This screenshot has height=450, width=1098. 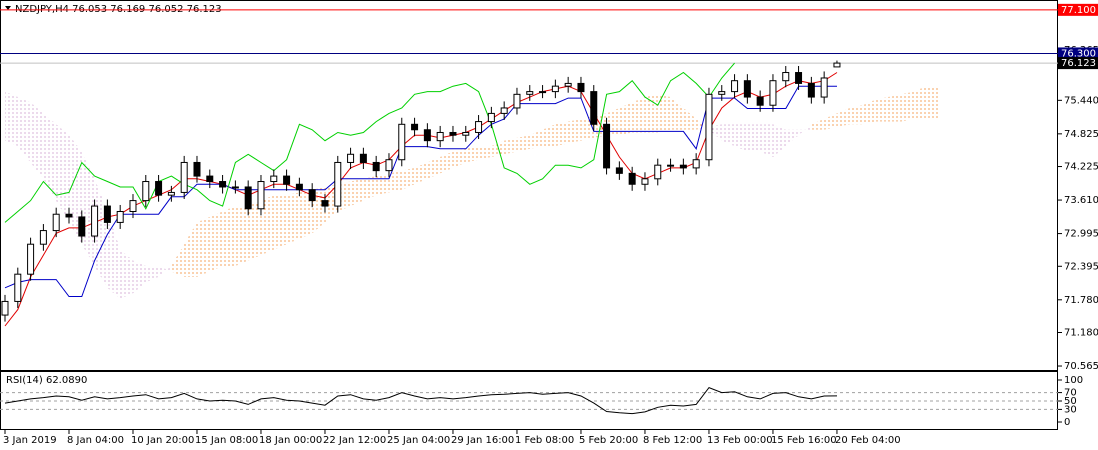 I want to click on x-tick-label: 1 Feb 08:00, so click(x=544, y=440).